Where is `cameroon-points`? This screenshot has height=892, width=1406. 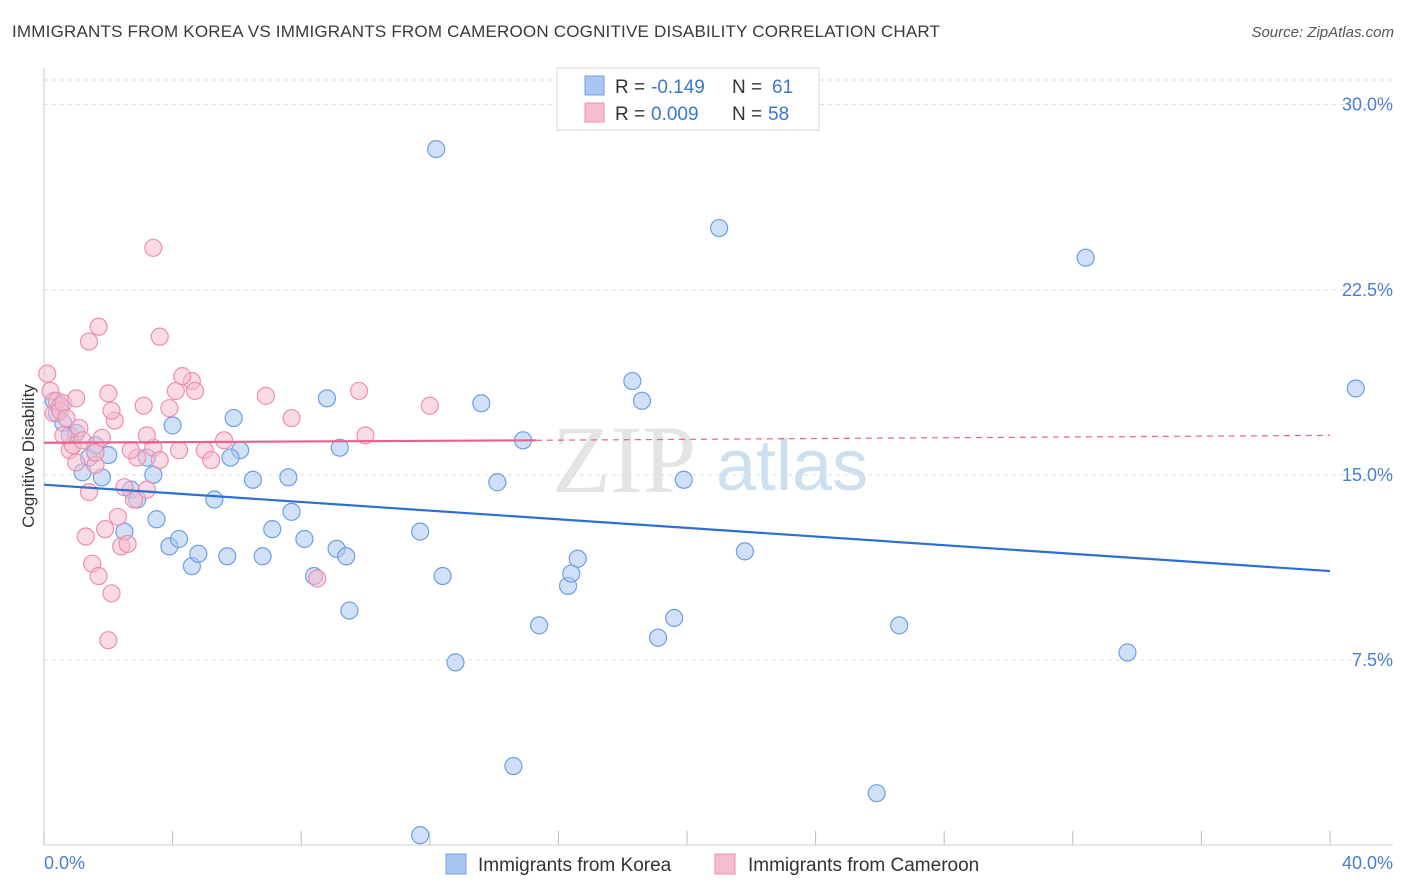 cameroon-points is located at coordinates (238, 444).